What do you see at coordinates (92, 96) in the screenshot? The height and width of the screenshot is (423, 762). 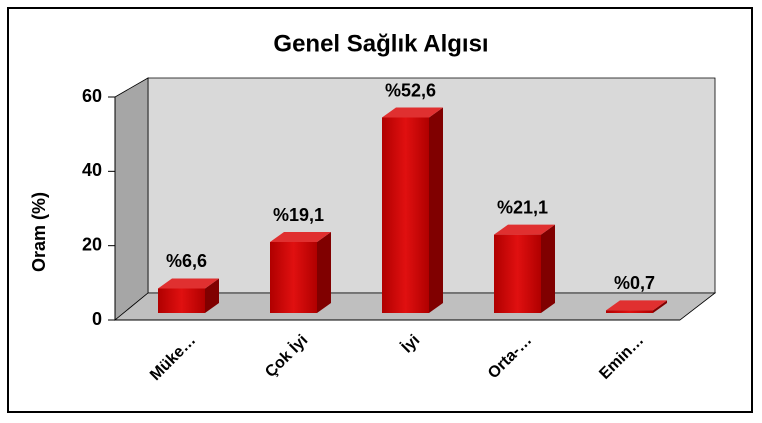 I see `y-tick-label: 60` at bounding box center [92, 96].